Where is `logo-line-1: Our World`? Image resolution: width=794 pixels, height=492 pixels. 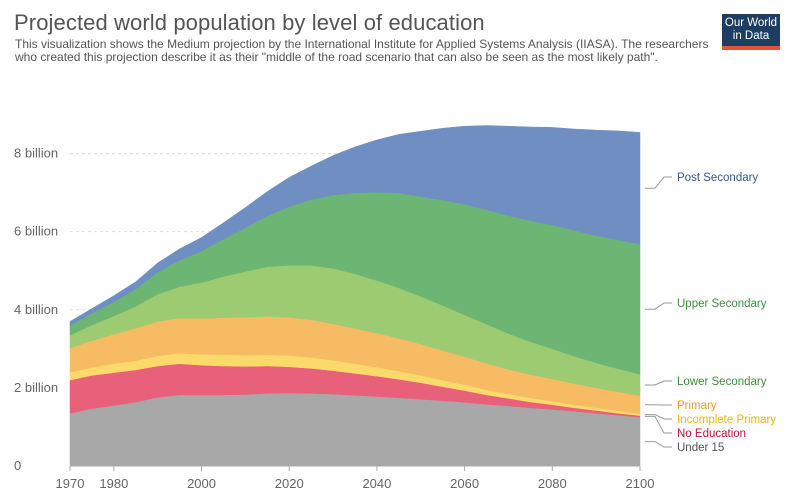
logo-line-1: Our World is located at coordinates (751, 23).